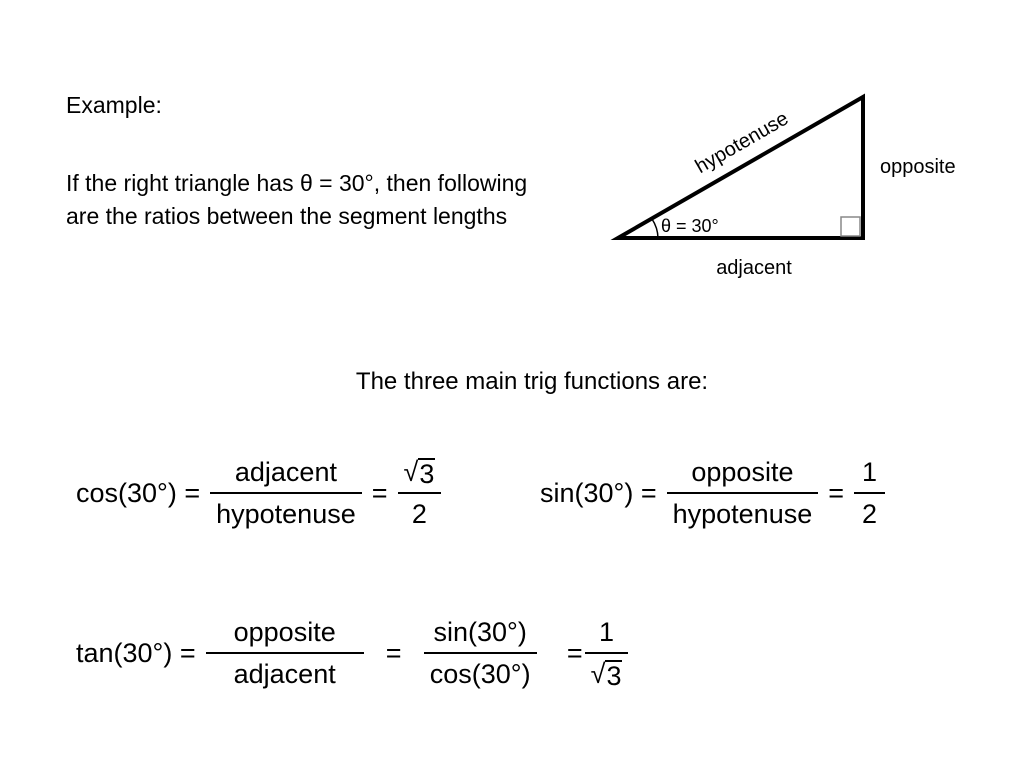 Image resolution: width=1024 pixels, height=768 pixels. I want to click on cos-equals: =, so click(379, 492).